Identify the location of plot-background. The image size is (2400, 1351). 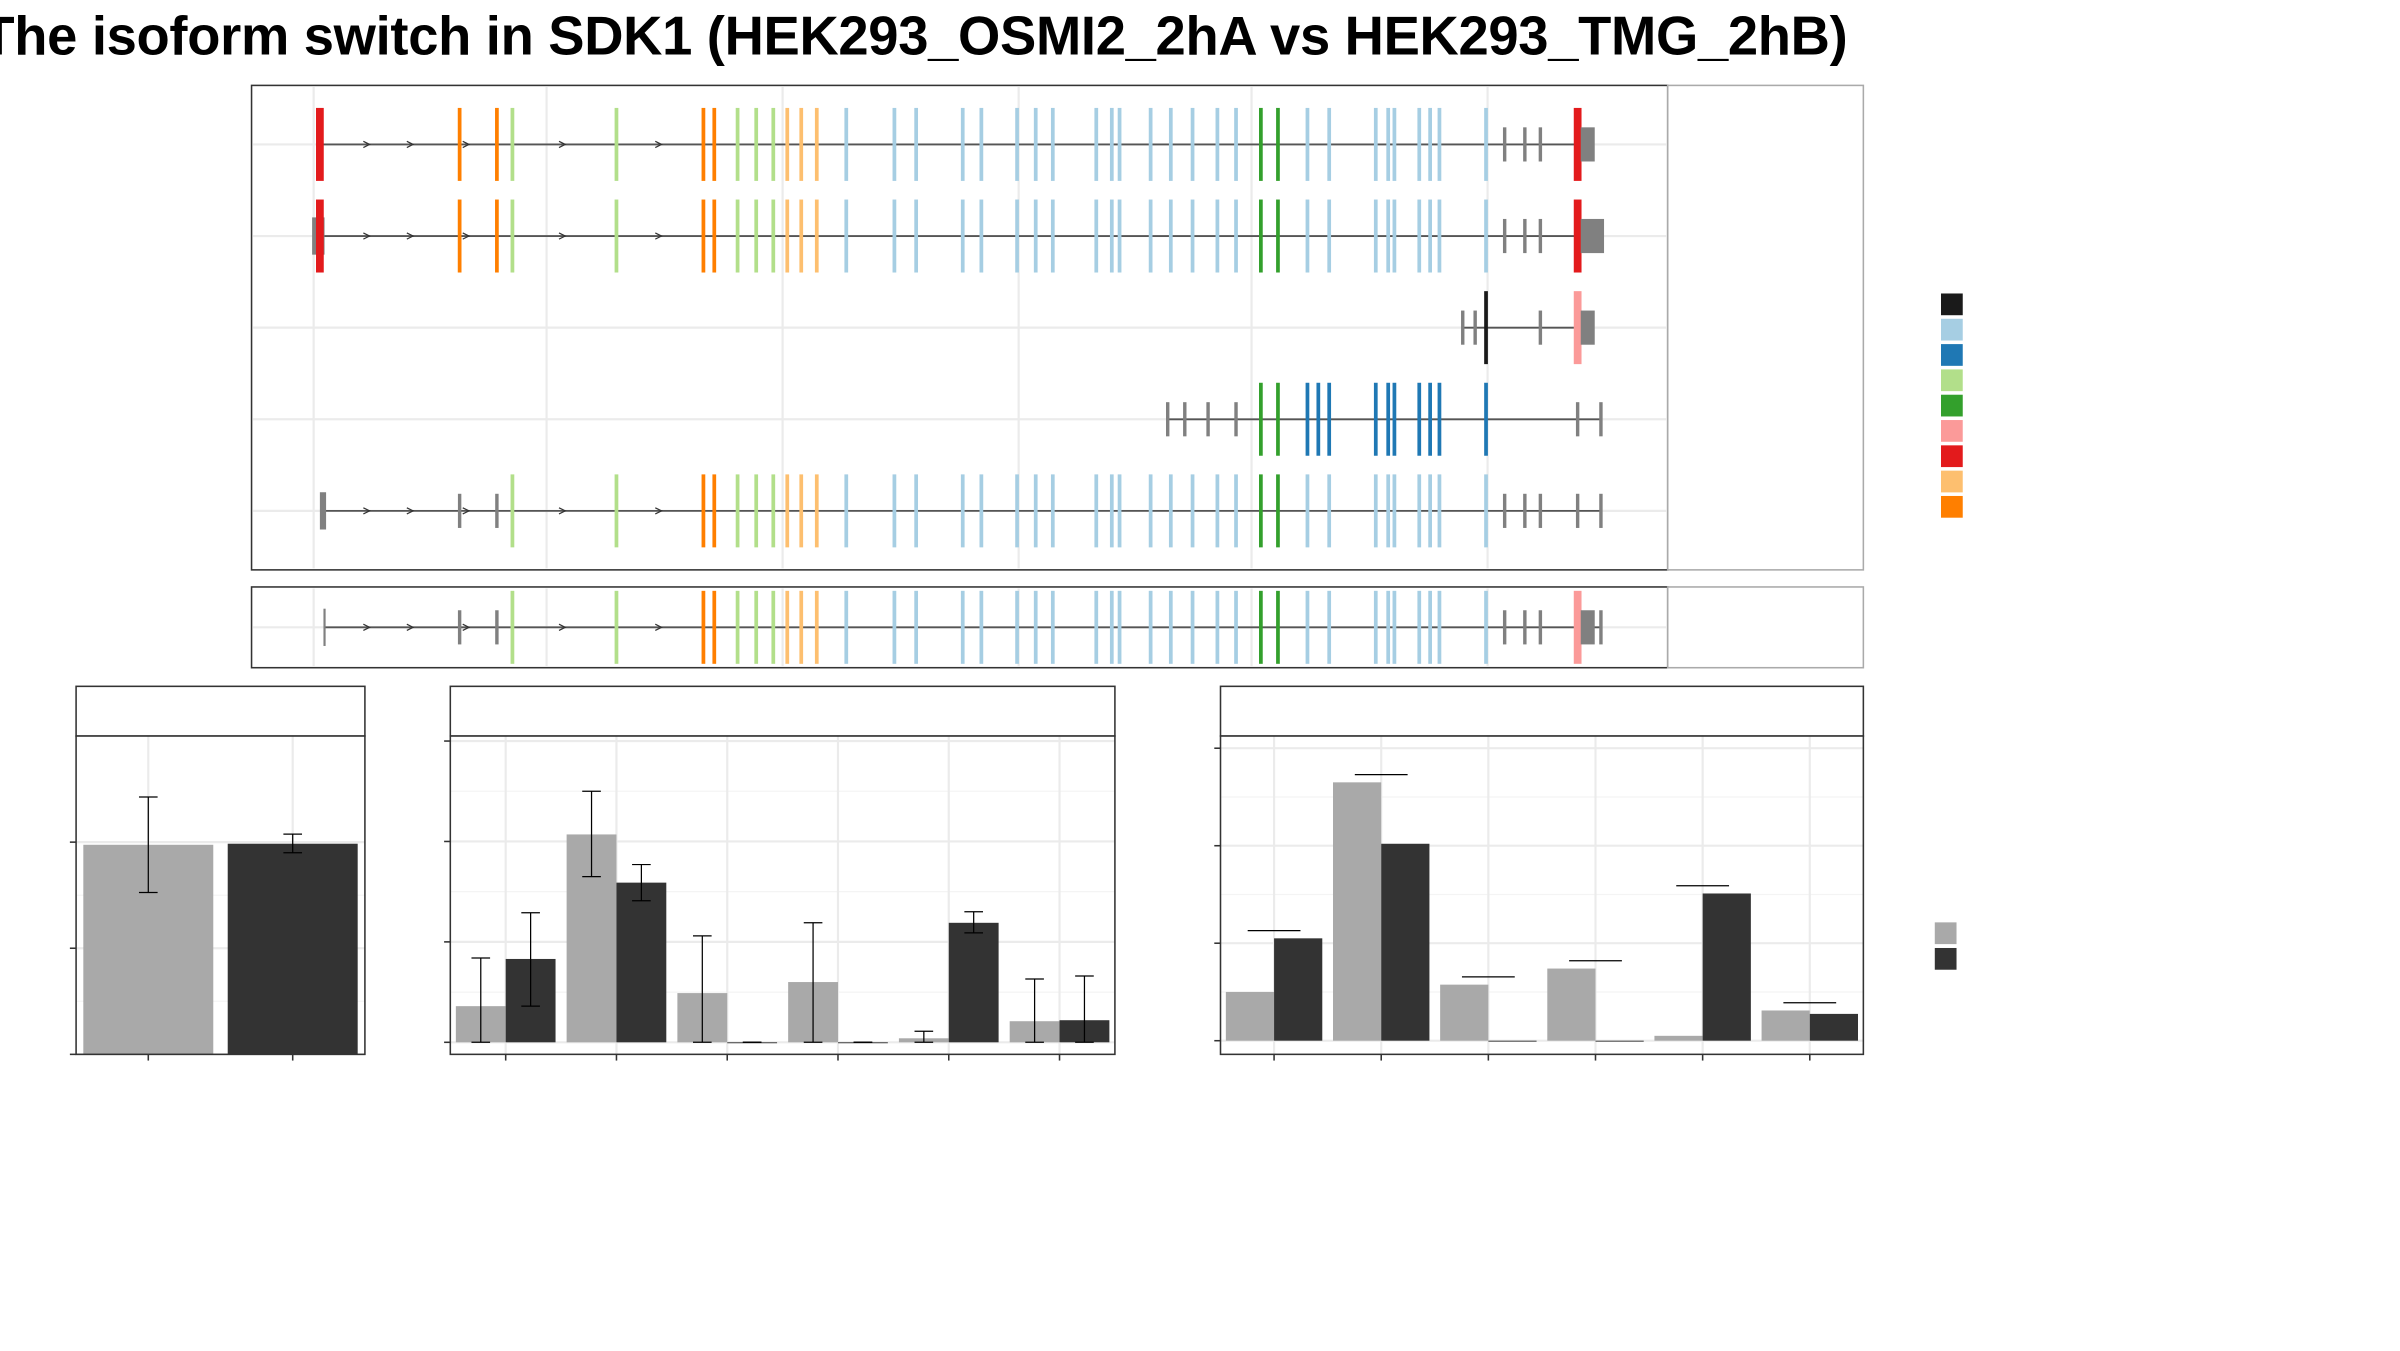
(1542, 895).